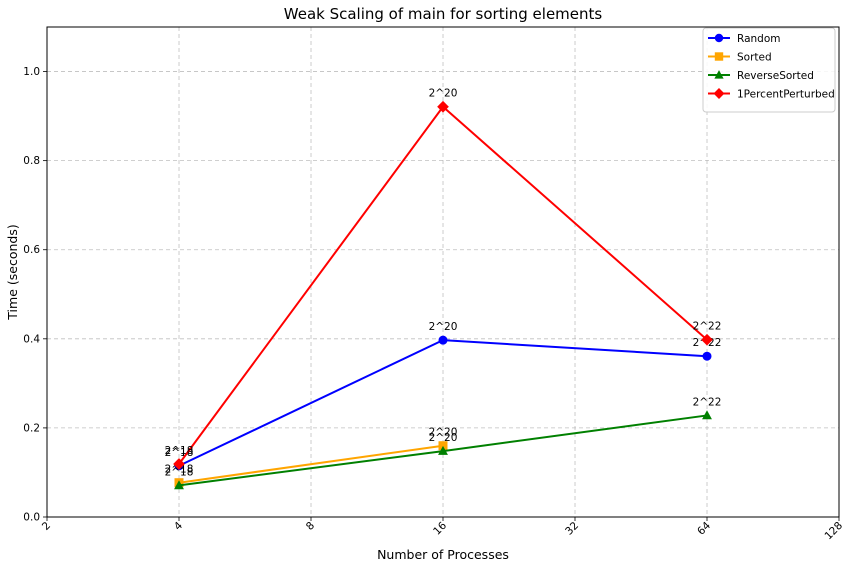  Describe the element at coordinates (46, 526) in the screenshot. I see `x-tick-label: 2` at that location.